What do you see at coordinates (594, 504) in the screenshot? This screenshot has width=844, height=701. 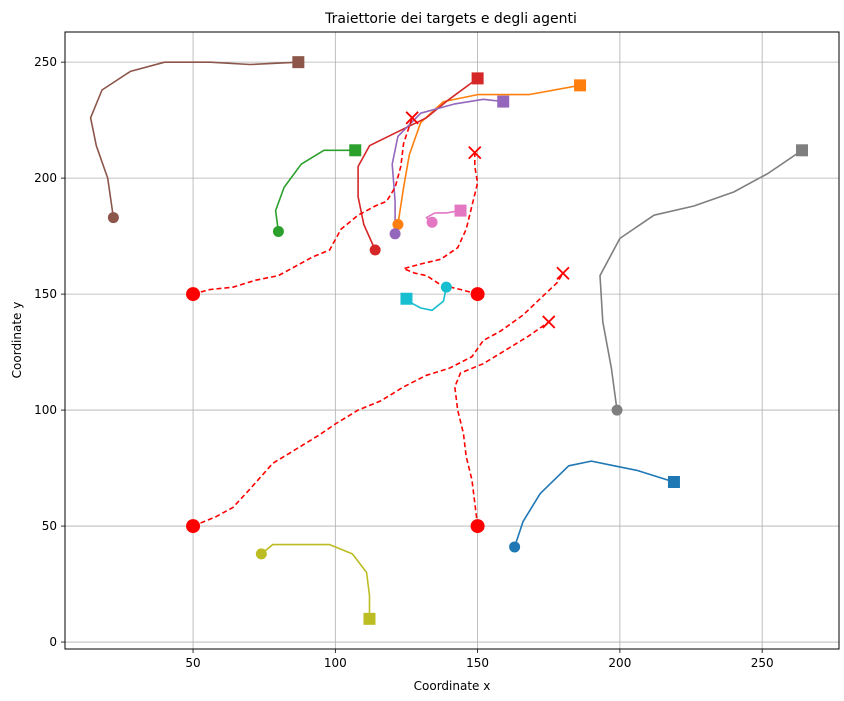 I see `target-path-blue` at bounding box center [594, 504].